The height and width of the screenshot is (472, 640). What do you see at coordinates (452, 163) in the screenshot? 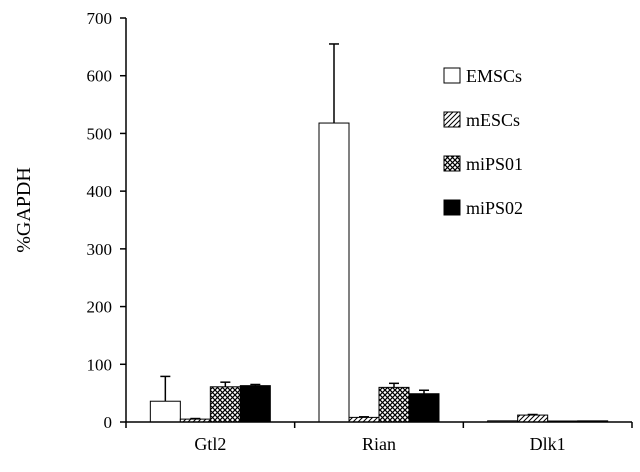
I see `legend-swatch-mips01` at bounding box center [452, 163].